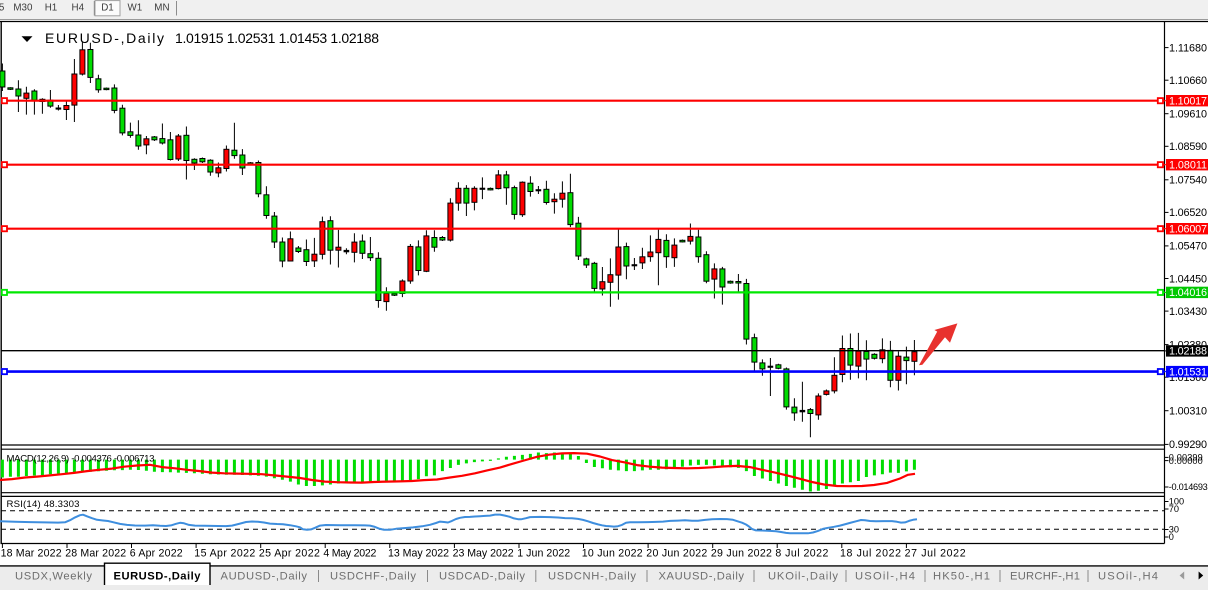 This screenshot has height=595, width=1208. I want to click on svg-text: 1 Jun 2022, so click(543, 553).